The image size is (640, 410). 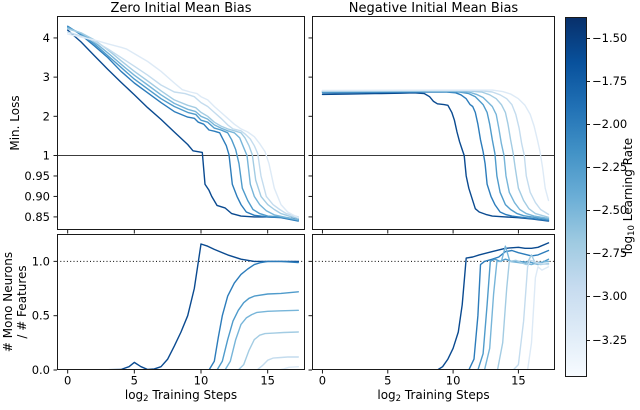 What do you see at coordinates (610, 210) in the screenshot?
I see `colorbar-tick-label: −2.50` at bounding box center [610, 210].